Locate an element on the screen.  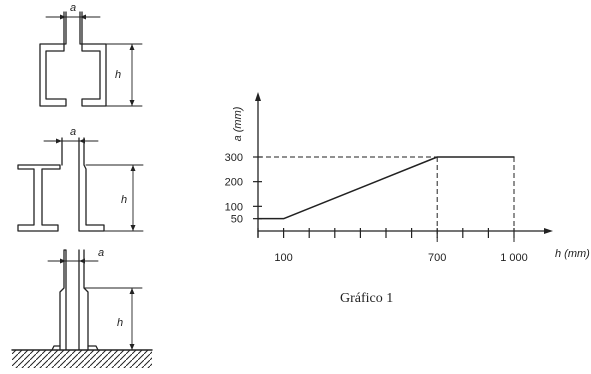
dashed-guides is located at coordinates (386, 199).